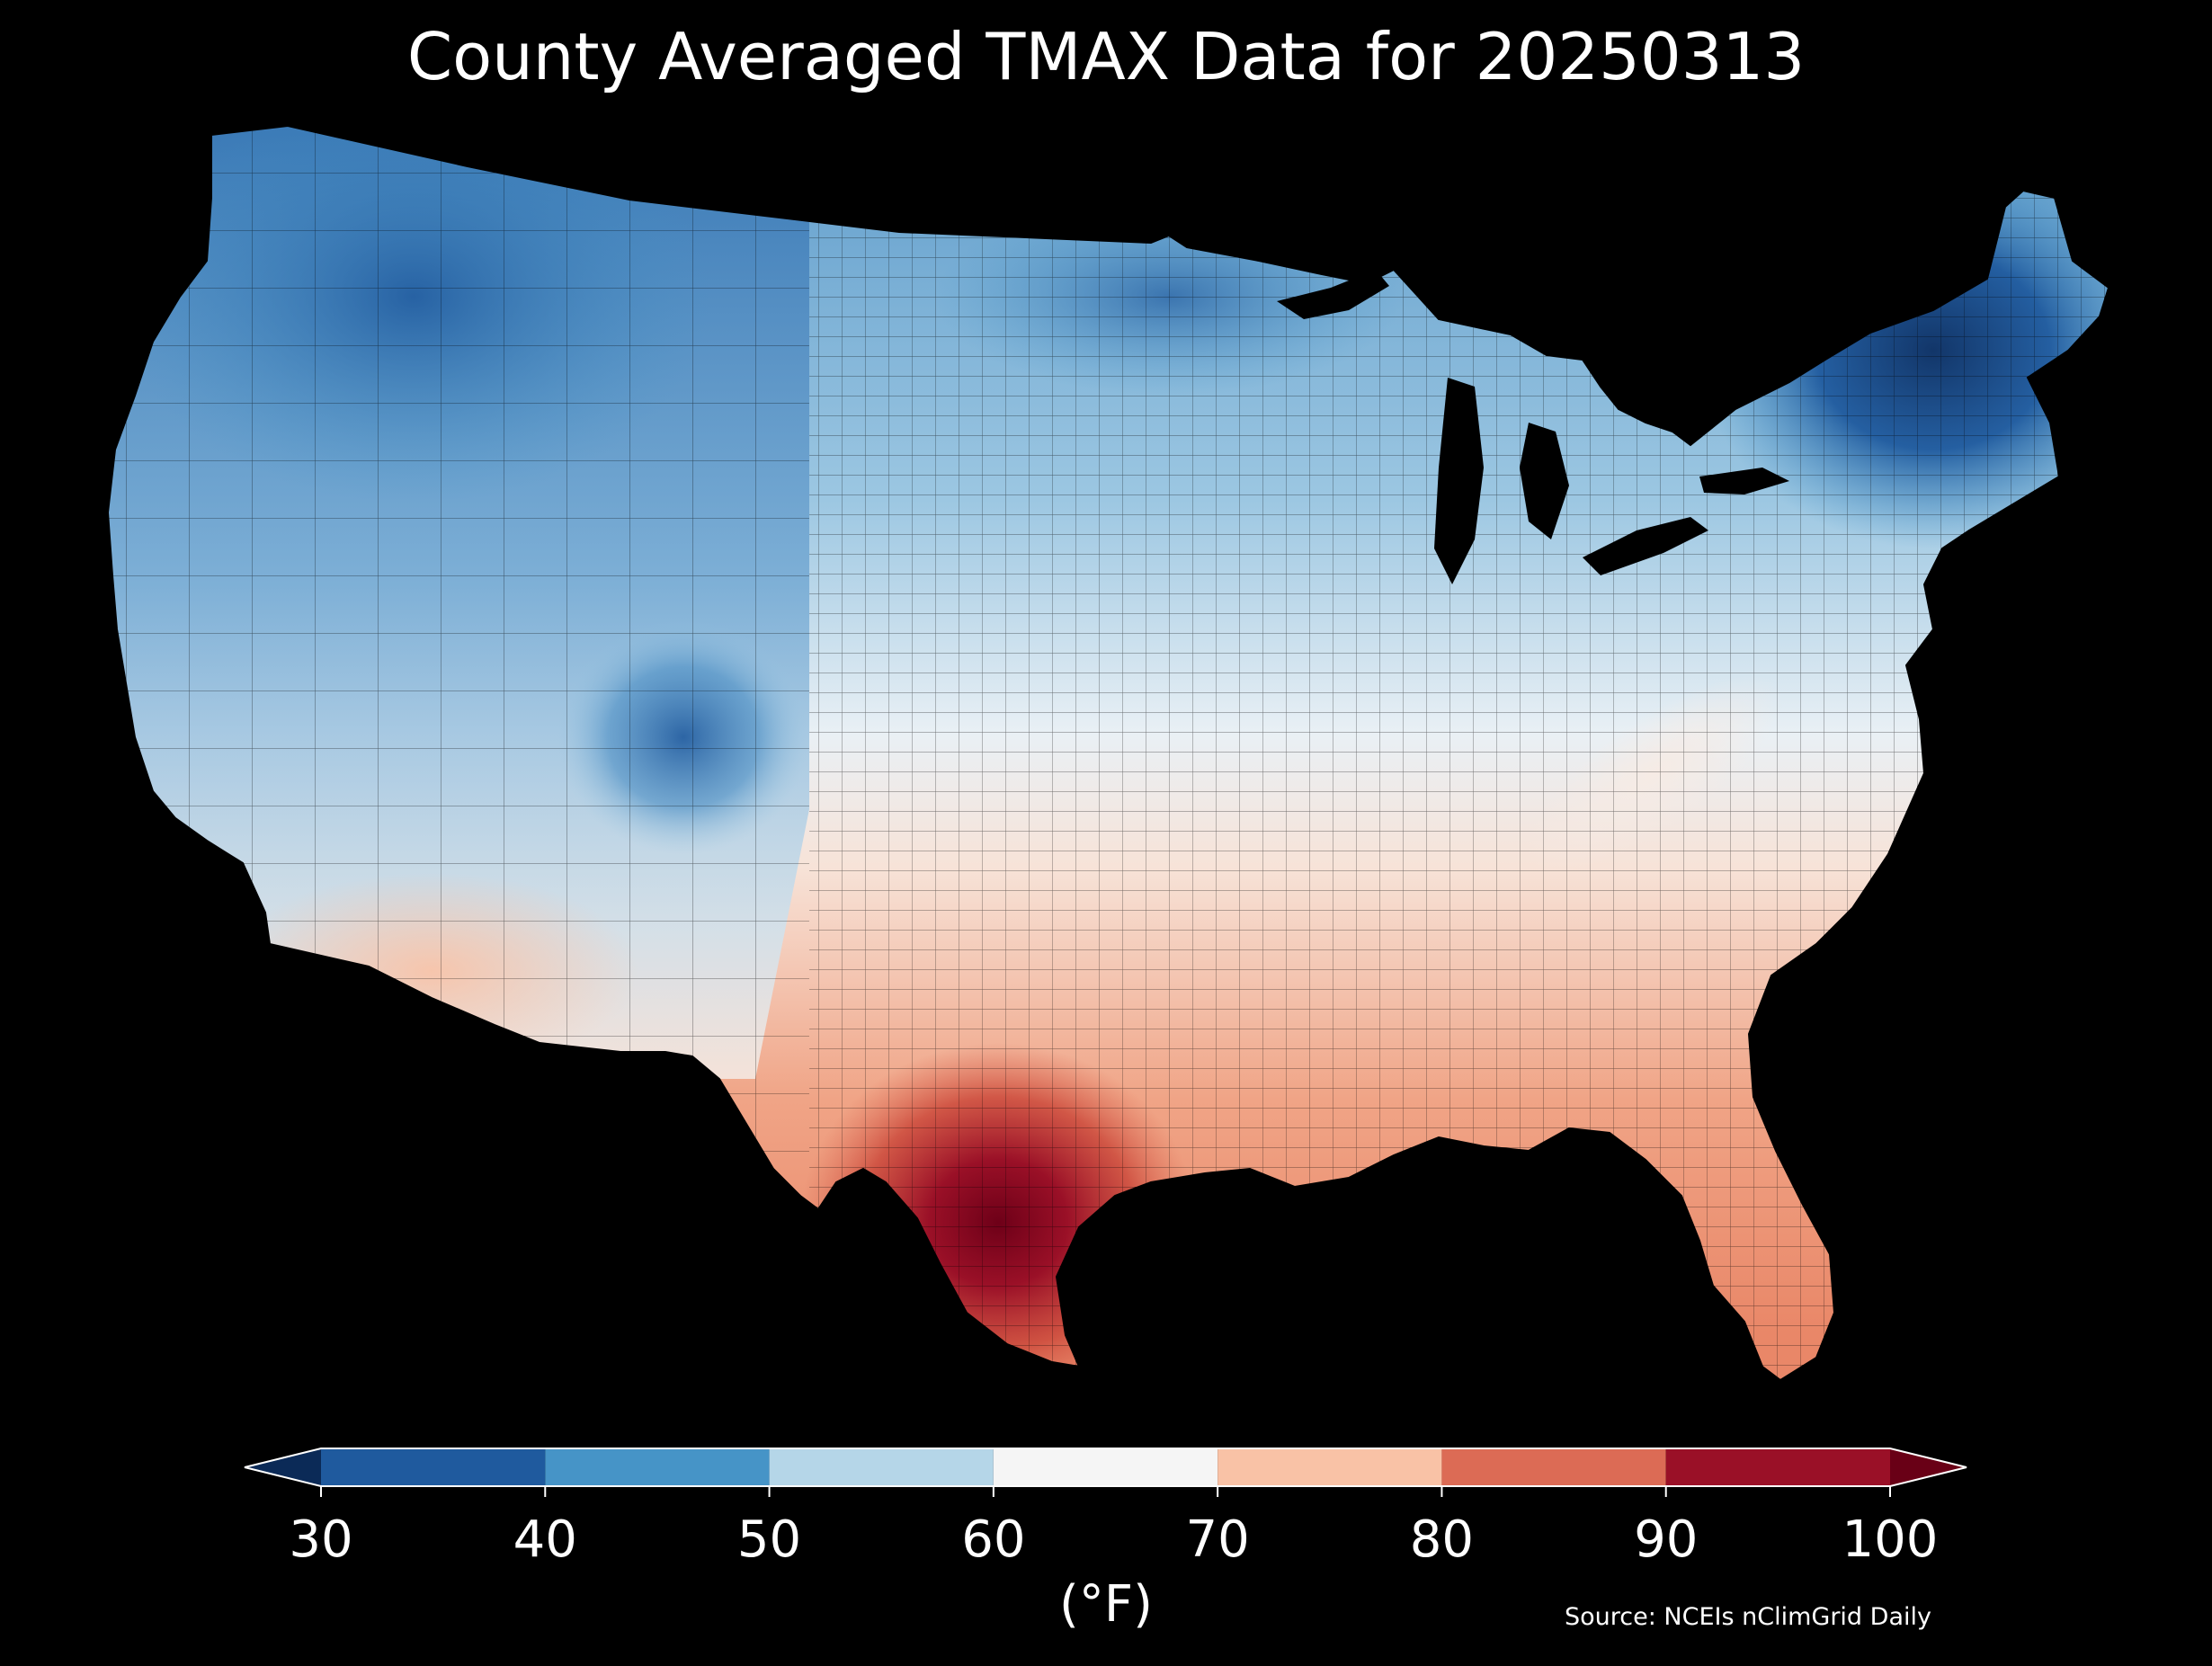 The height and width of the screenshot is (1666, 2212). Describe the element at coordinates (321, 1540) in the screenshot. I see `colorbar-tick-label: 30` at that location.